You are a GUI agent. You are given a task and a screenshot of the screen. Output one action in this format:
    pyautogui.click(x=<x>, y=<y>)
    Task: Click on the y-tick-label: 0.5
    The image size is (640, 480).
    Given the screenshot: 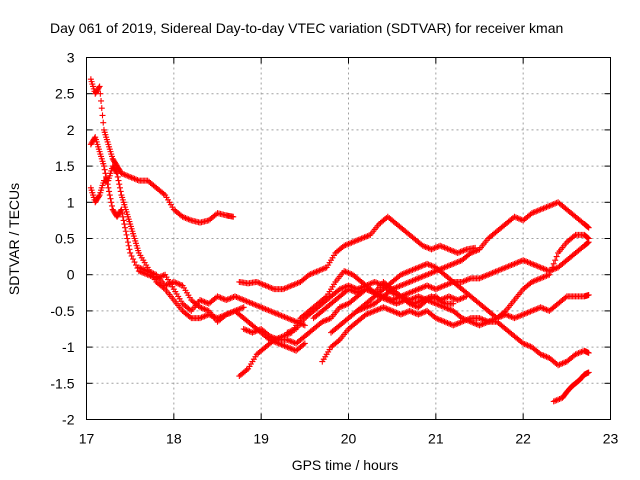 What is the action you would take?
    pyautogui.click(x=65, y=239)
    